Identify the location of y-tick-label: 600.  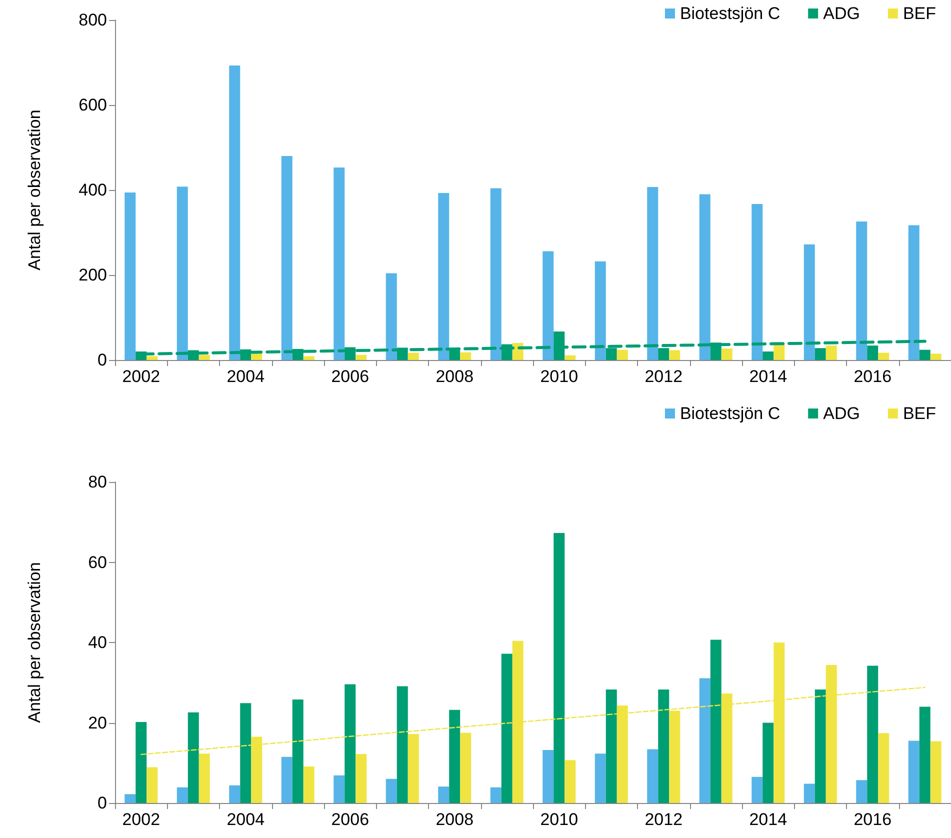
(92, 105).